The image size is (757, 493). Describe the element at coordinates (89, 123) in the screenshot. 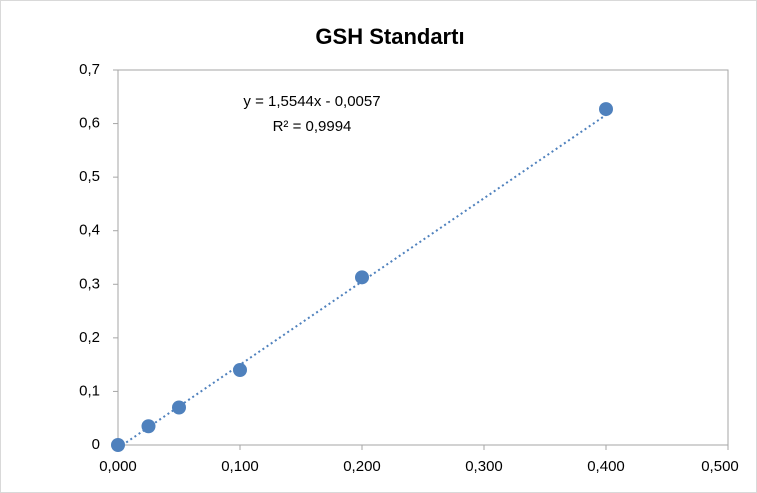

I see `y-tick-label: 0,6` at that location.